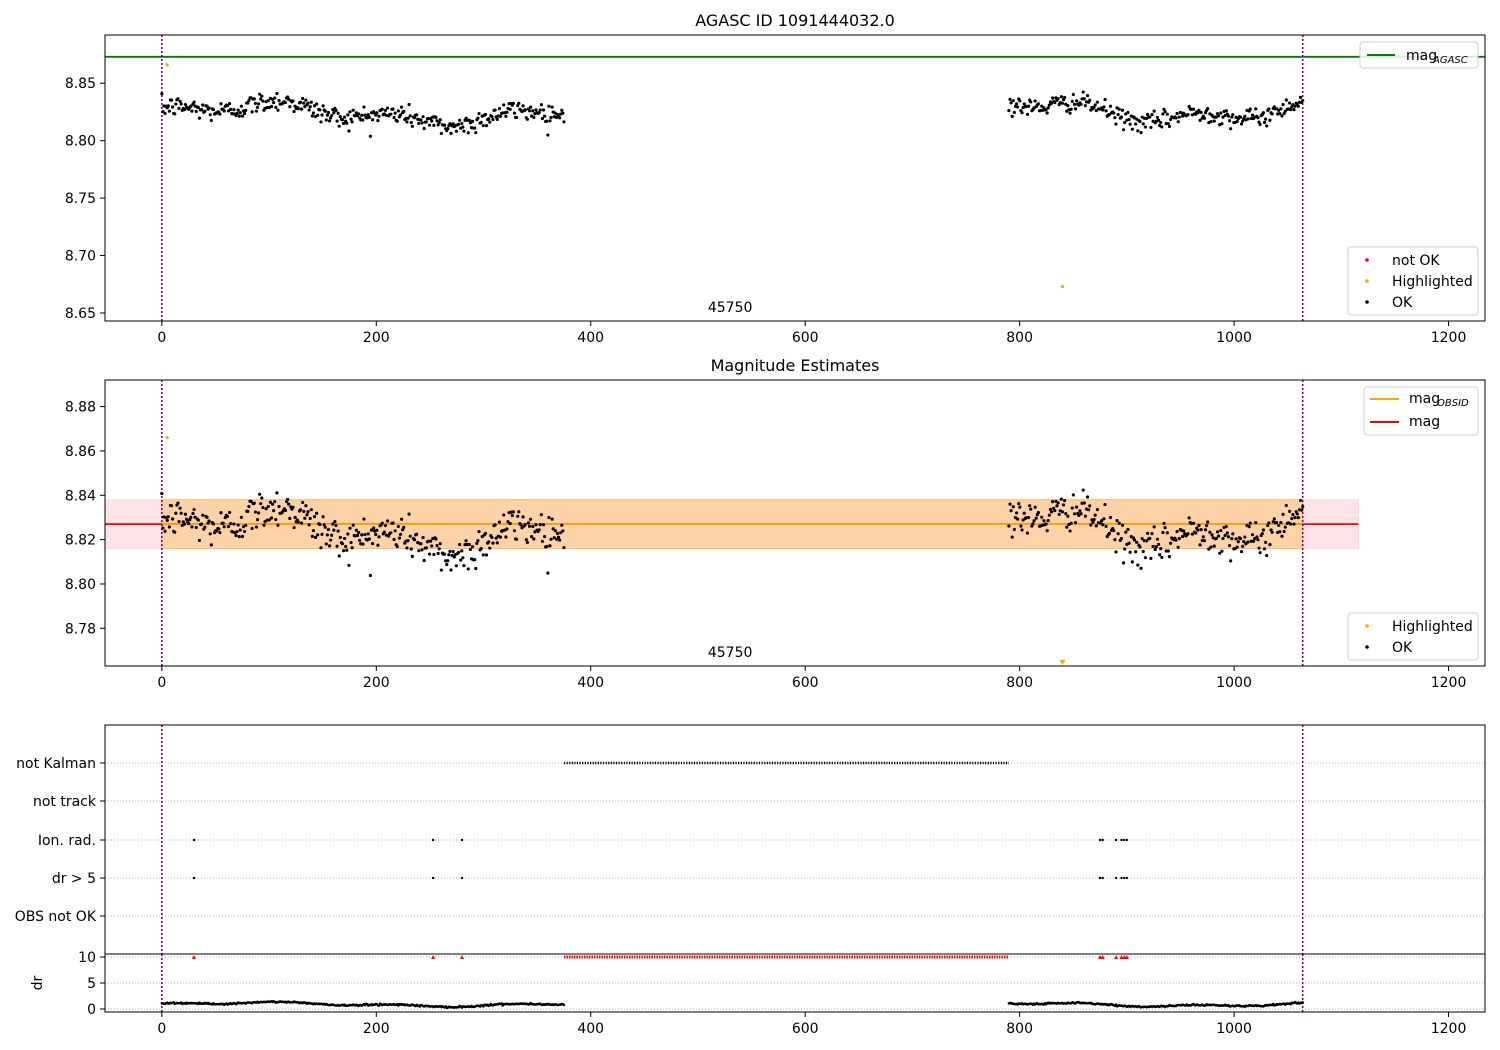 The width and height of the screenshot is (1500, 1050). I want to click on dr-group, so click(732, 1004).